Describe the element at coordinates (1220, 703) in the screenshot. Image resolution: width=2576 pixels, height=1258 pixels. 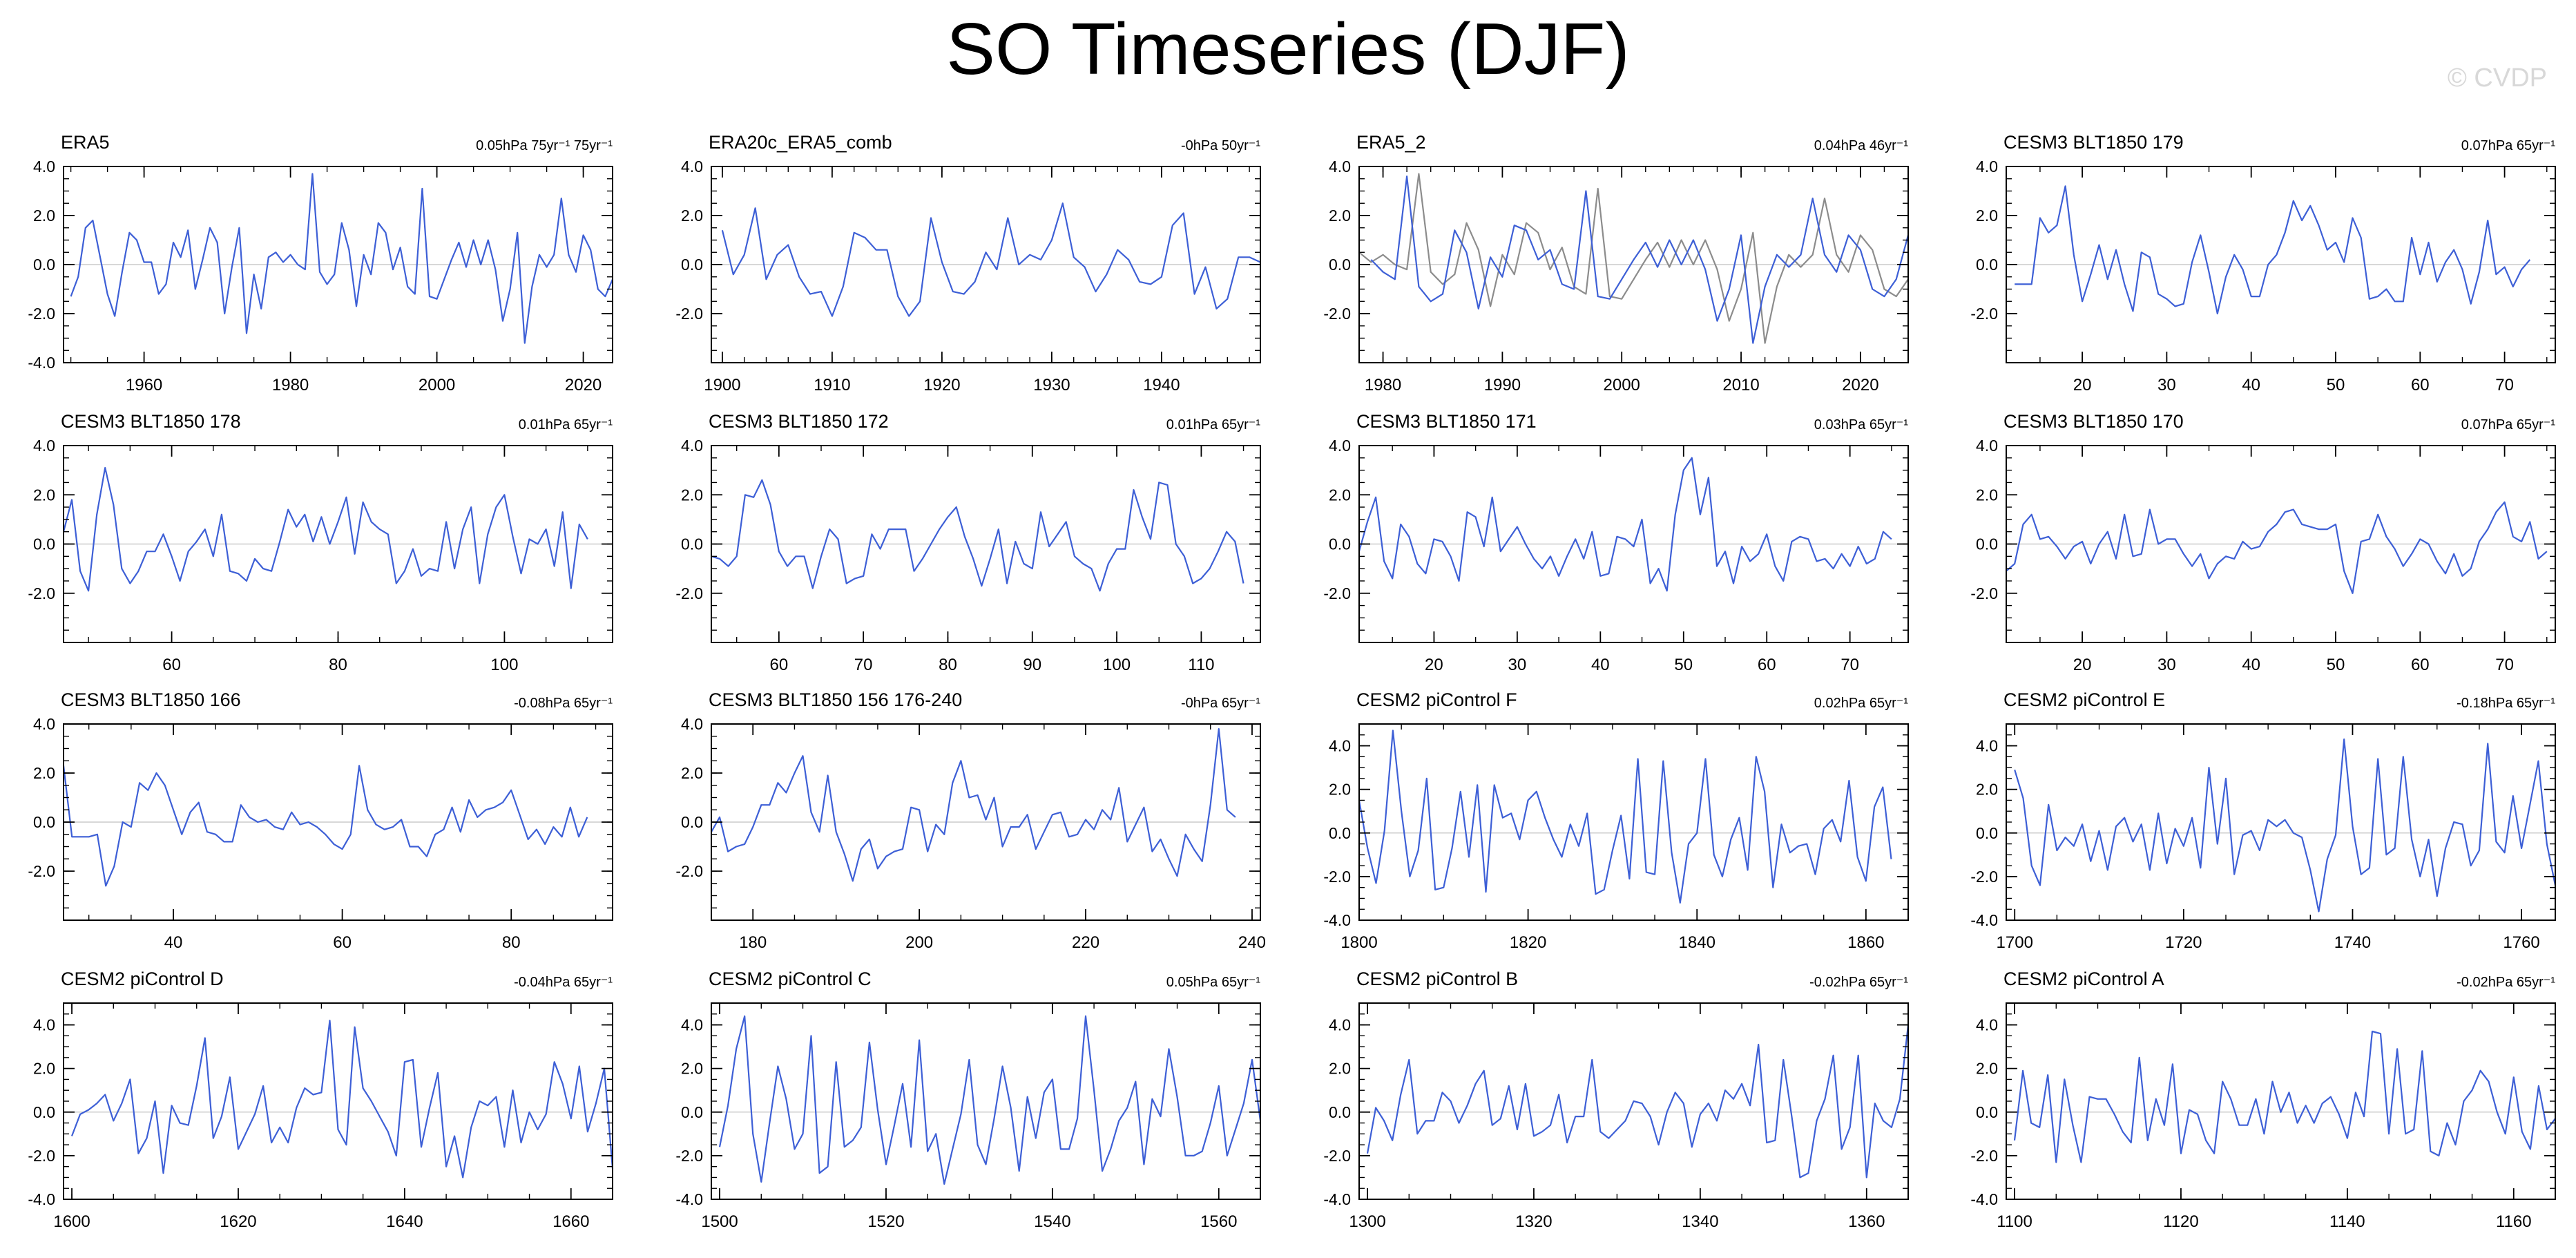
I see `panel-stat: -0hPa 65yr⁻¹` at that location.